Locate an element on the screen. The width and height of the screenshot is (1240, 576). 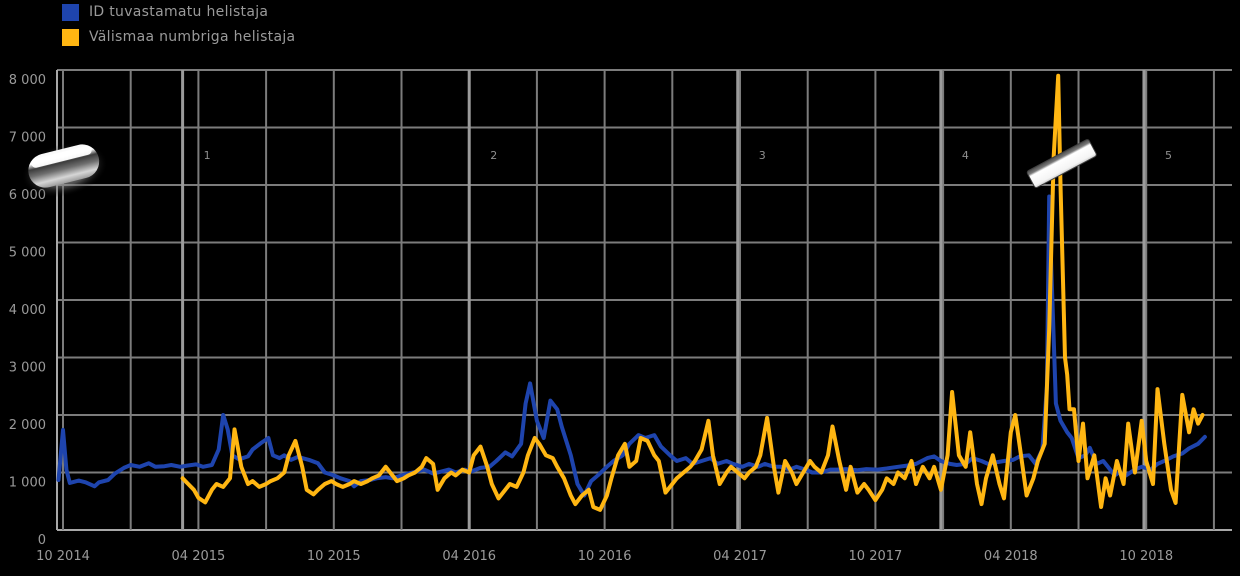
y-axis-tick-label: 8 000 is located at coordinates (27, 80).